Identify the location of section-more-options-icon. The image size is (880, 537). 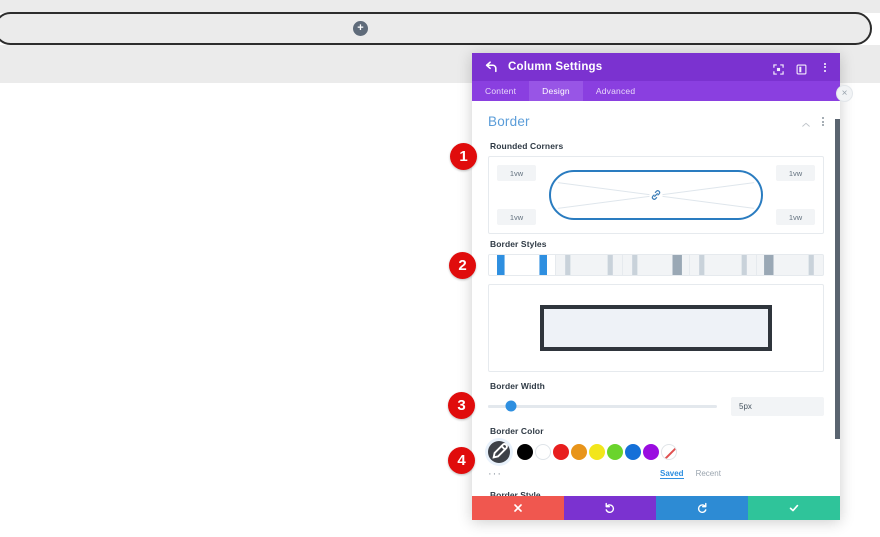
(822, 121).